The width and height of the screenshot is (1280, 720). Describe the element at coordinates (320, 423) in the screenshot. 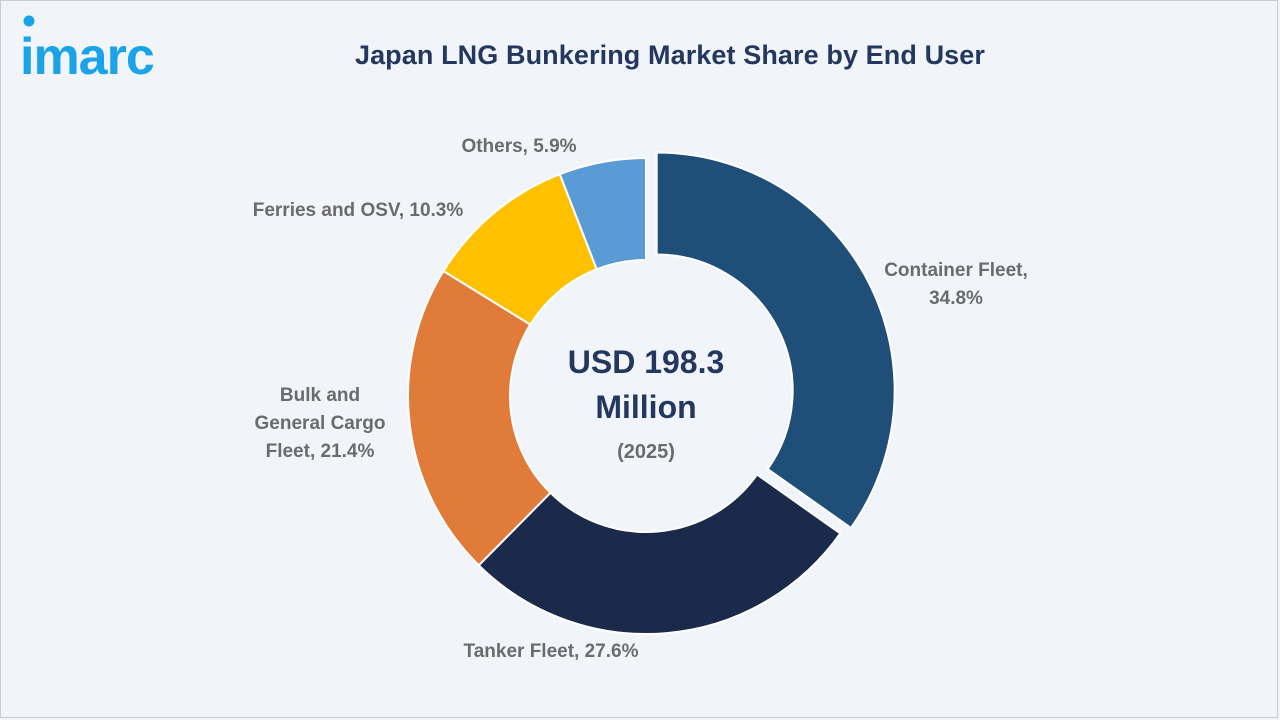

I see `label-bulk-and-general-cargo-fleet: Bulk and General Cargo Fleet, 21.4%` at that location.